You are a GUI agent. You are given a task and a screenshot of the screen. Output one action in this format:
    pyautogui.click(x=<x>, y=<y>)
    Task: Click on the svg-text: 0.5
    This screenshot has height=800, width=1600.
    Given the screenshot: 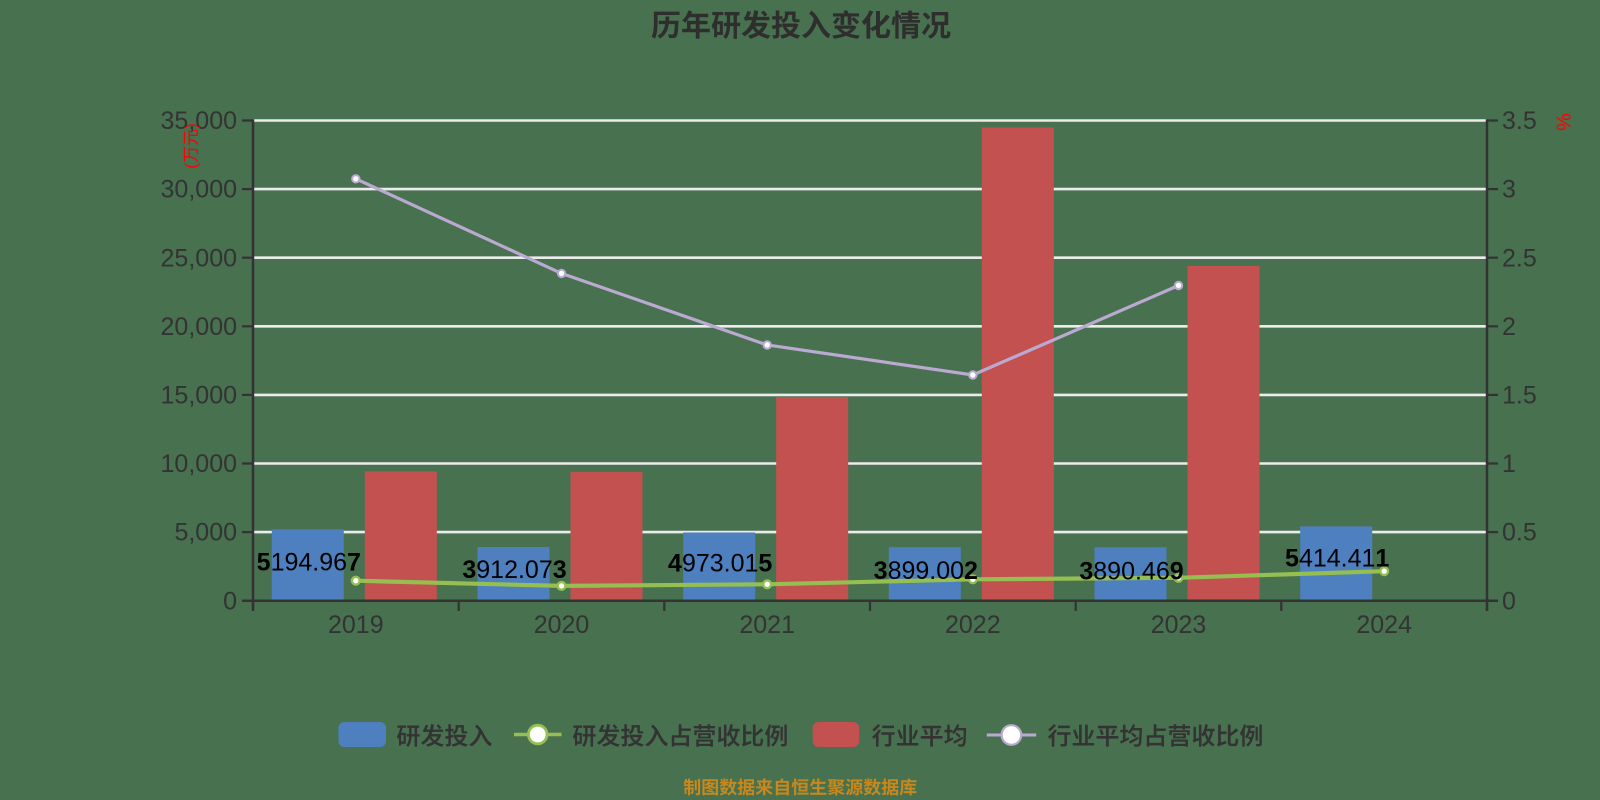 What is the action you would take?
    pyautogui.click(x=1519, y=533)
    